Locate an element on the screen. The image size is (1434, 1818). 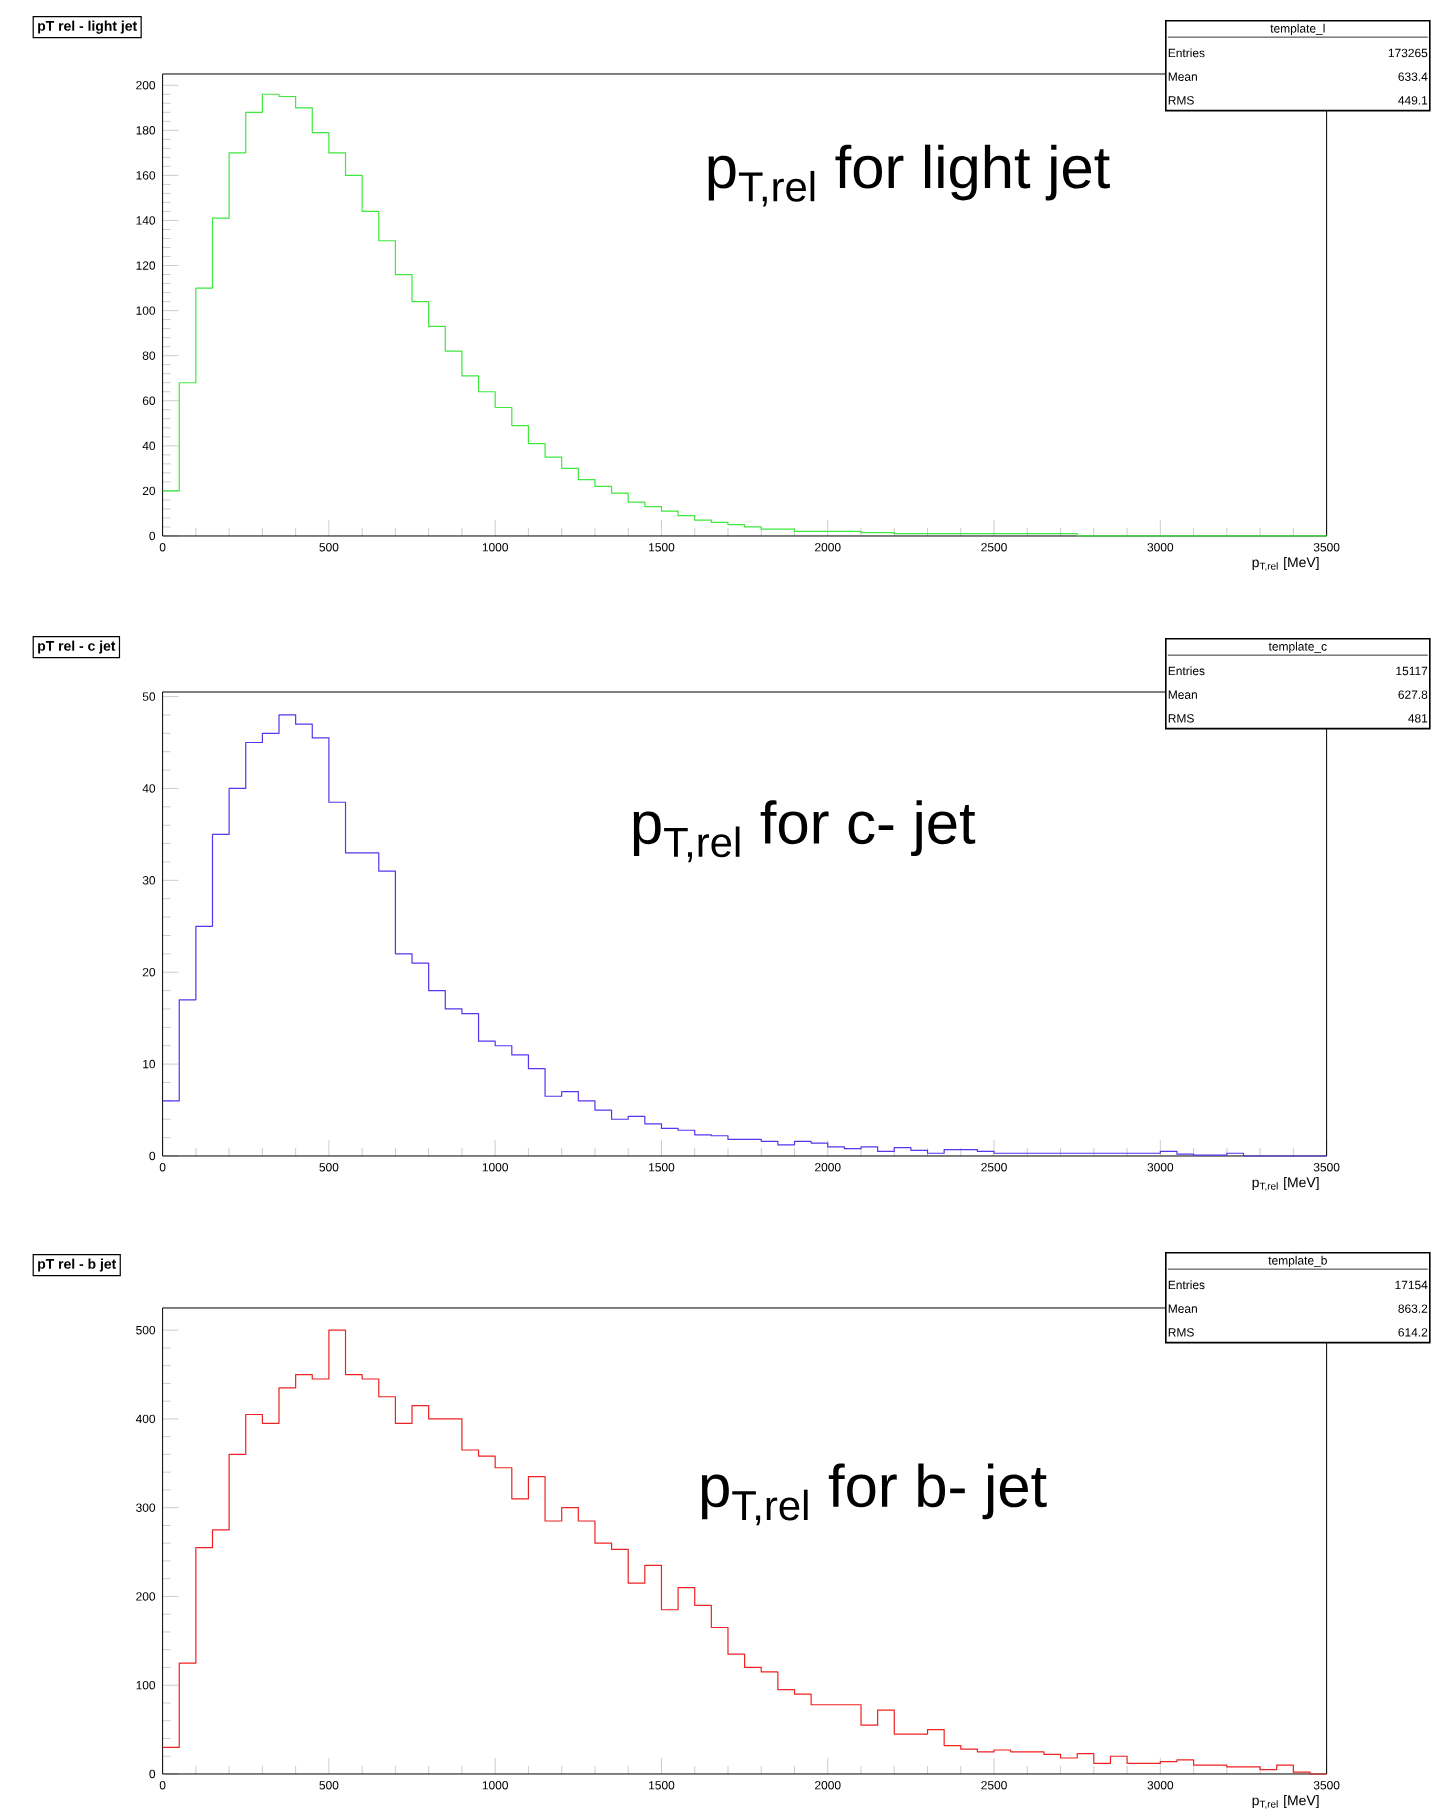
annotation: p$_{T,rel}$ for light jet is located at coordinates (909, 175).